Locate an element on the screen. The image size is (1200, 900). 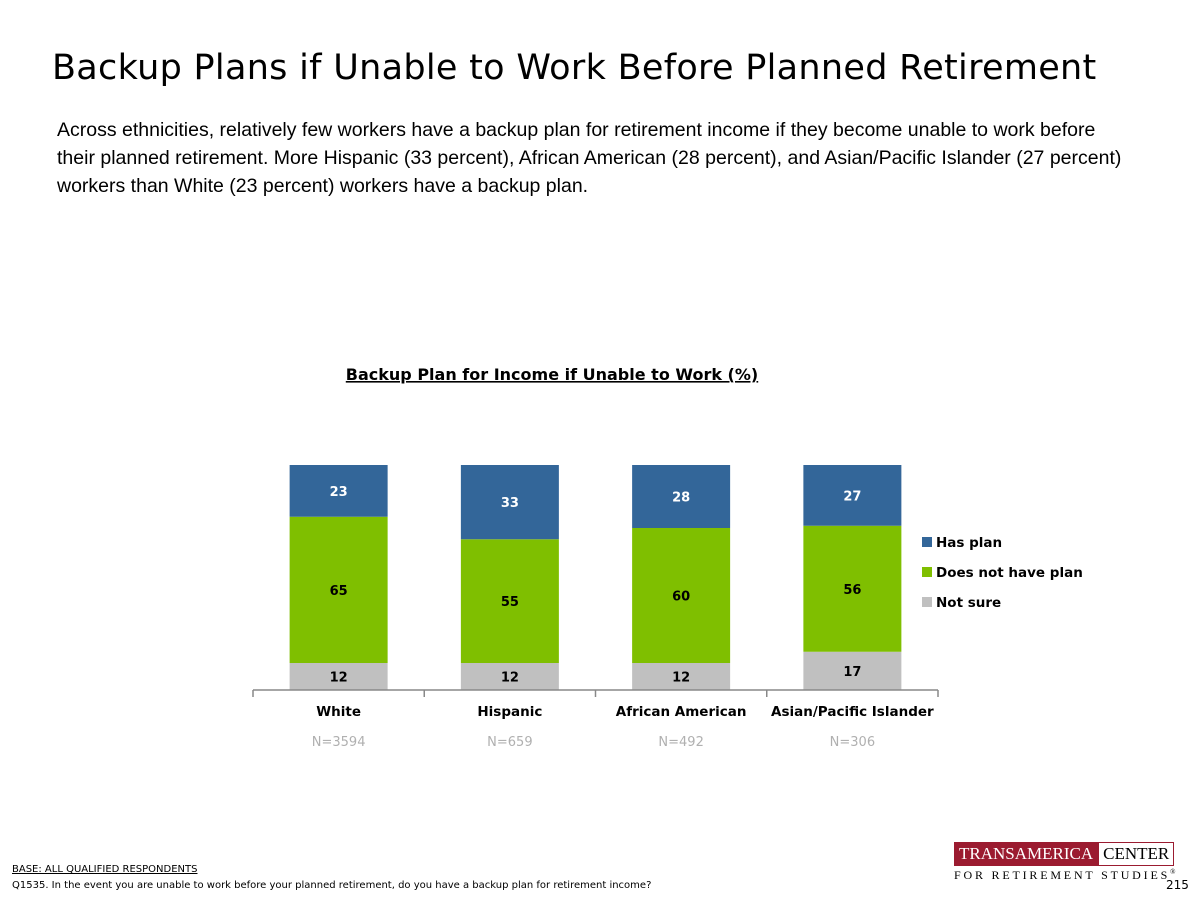
data-label-does-not-have-plan-white: 65 is located at coordinates (339, 591).